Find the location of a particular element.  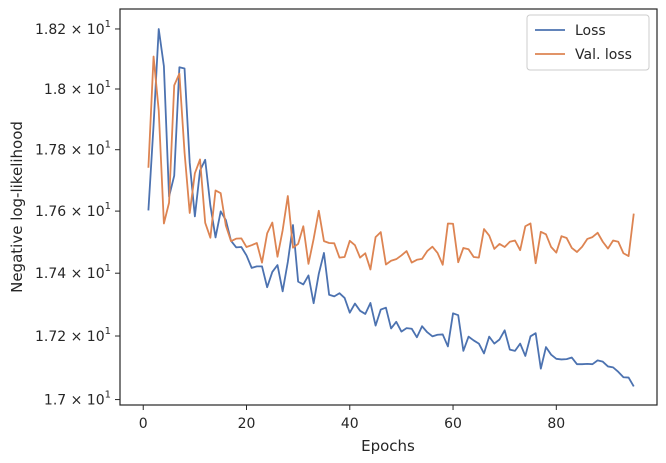

y-axis-label: Negative log-likelihood is located at coordinates (17, 207).